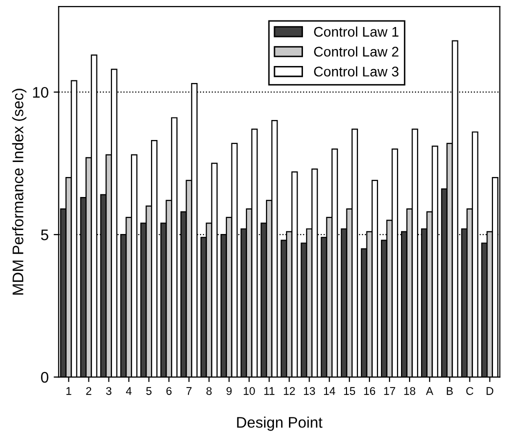  I want to click on legend-label: Control Law 3, so click(356, 71).